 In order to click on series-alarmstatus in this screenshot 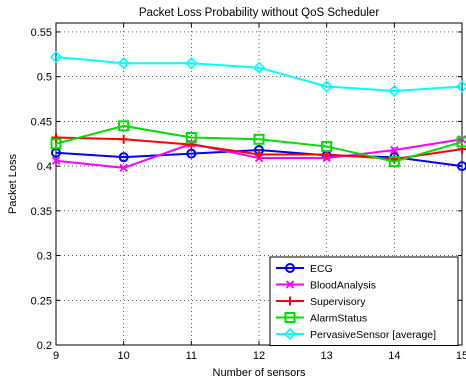, I will do `click(258, 144)`.